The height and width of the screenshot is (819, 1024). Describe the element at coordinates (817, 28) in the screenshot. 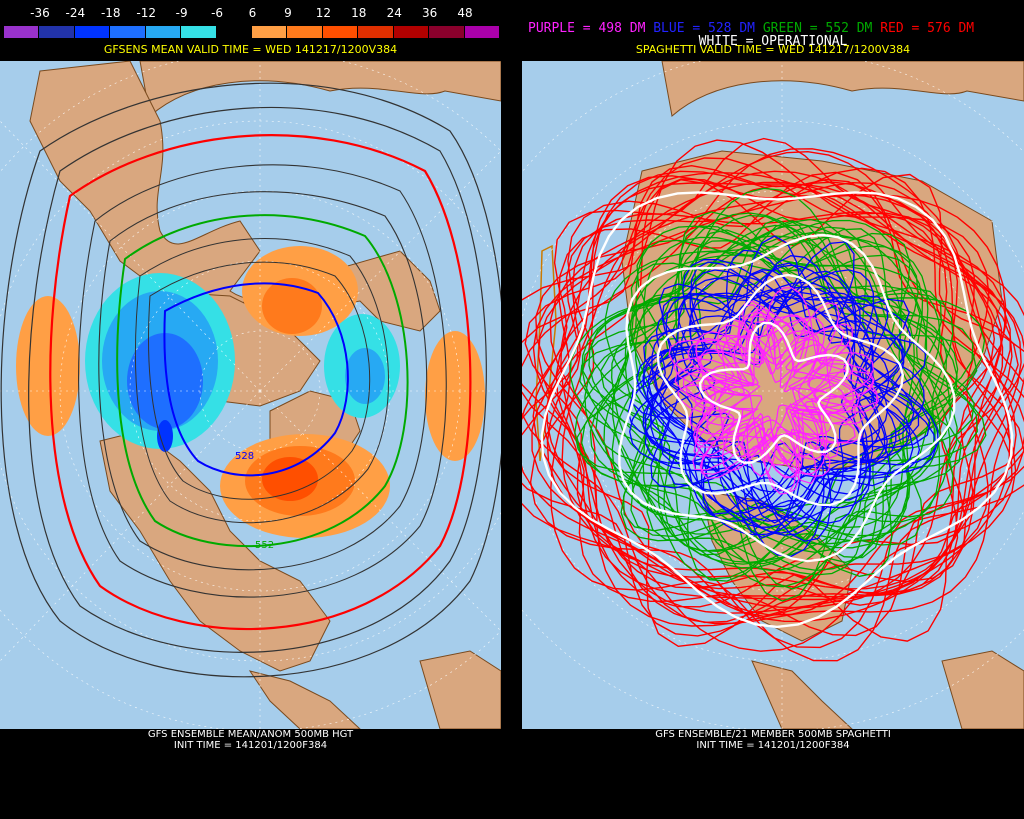

I see `legend-green: GREEN = 552 DM` at that location.